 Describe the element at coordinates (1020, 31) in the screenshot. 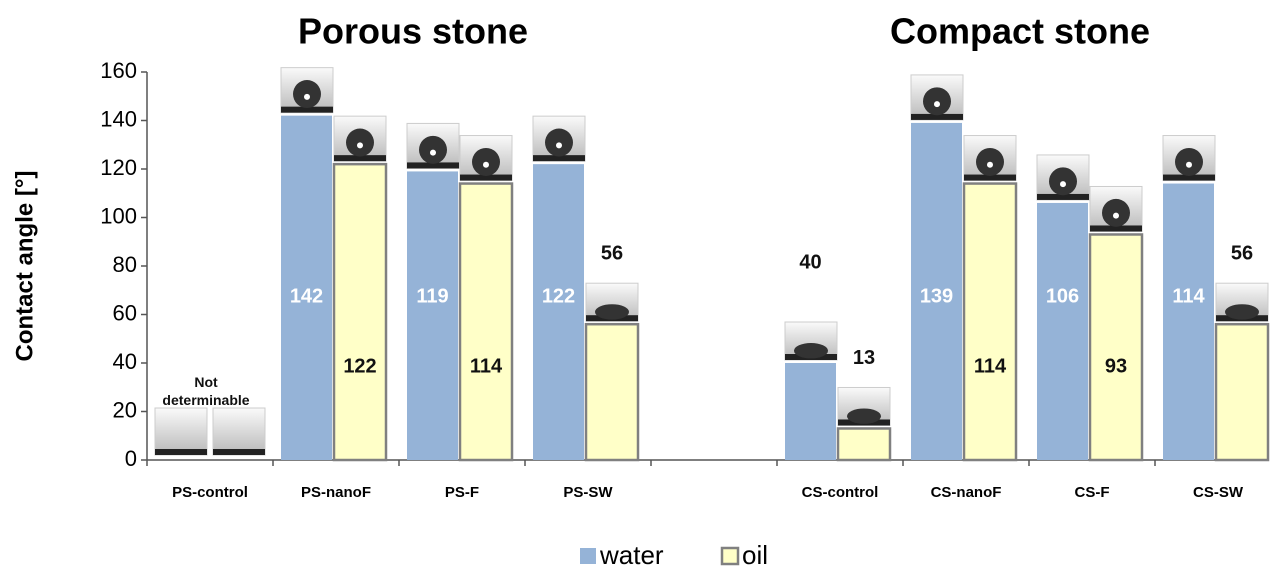

I see `group-title: Compact stone` at that location.